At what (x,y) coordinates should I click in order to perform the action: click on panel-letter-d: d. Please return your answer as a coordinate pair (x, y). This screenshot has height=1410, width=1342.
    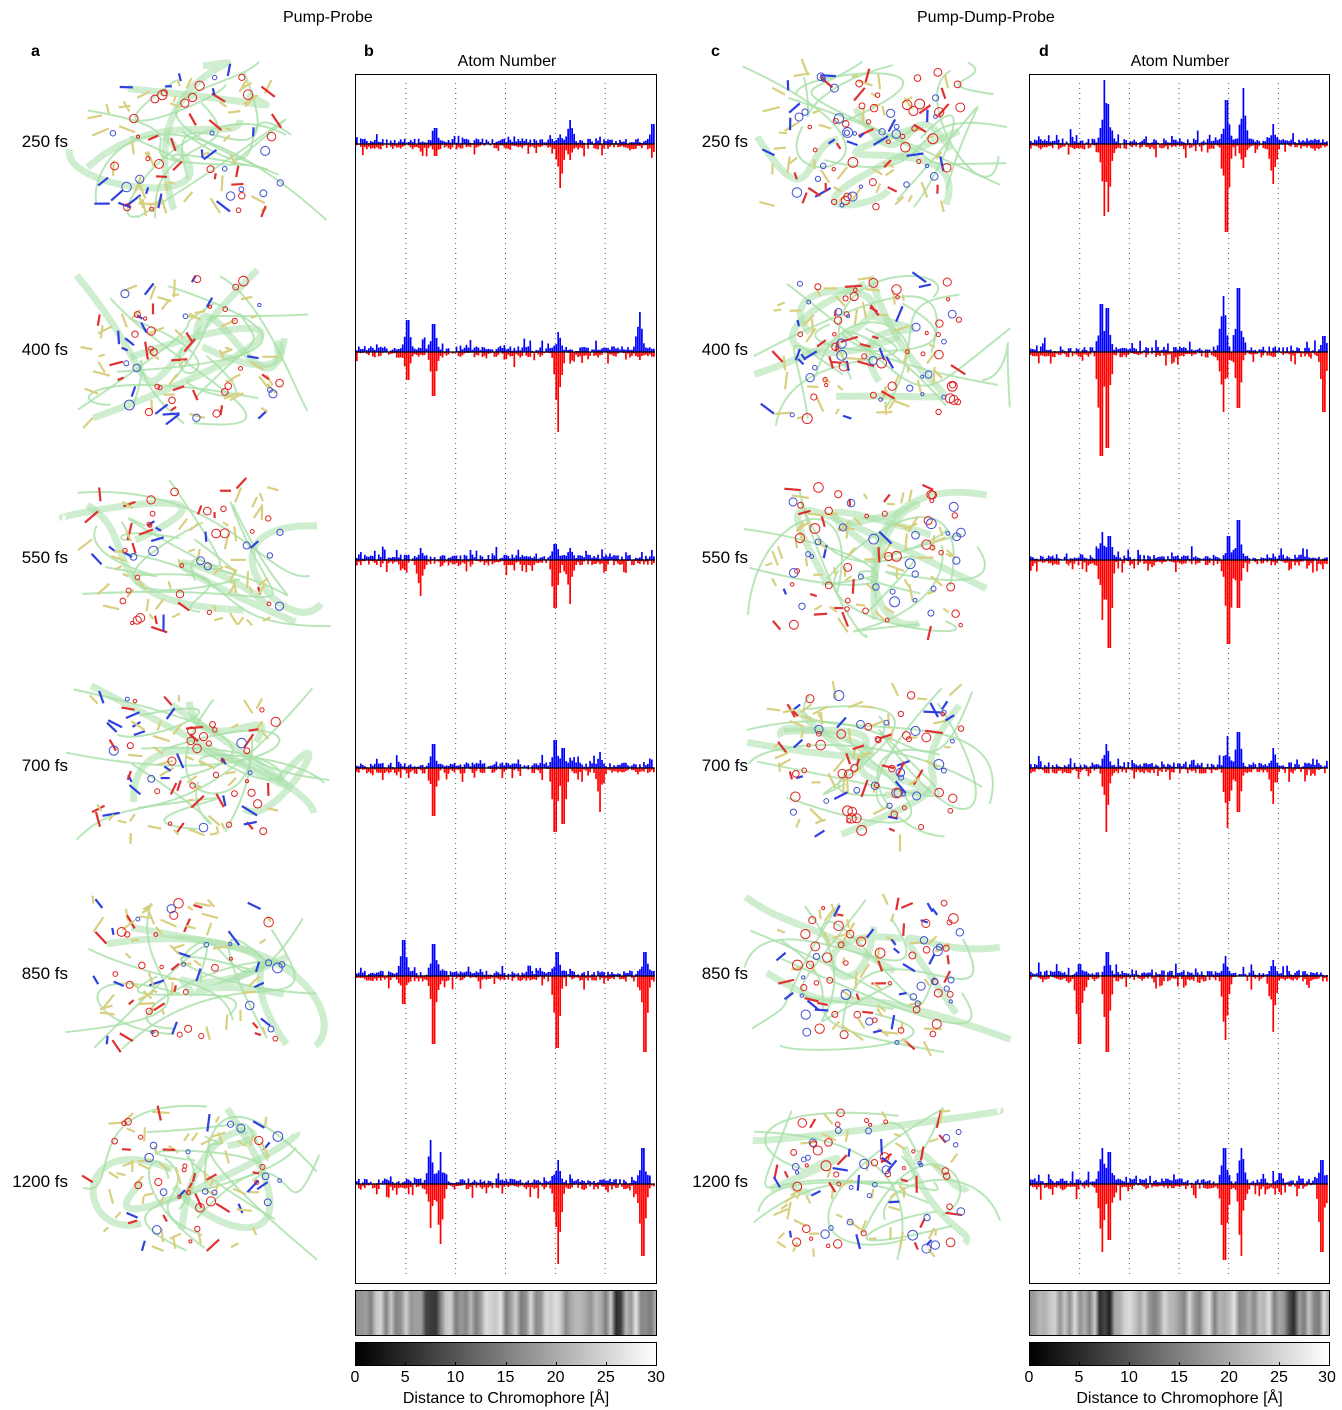
    Looking at the image, I should click on (1044, 51).